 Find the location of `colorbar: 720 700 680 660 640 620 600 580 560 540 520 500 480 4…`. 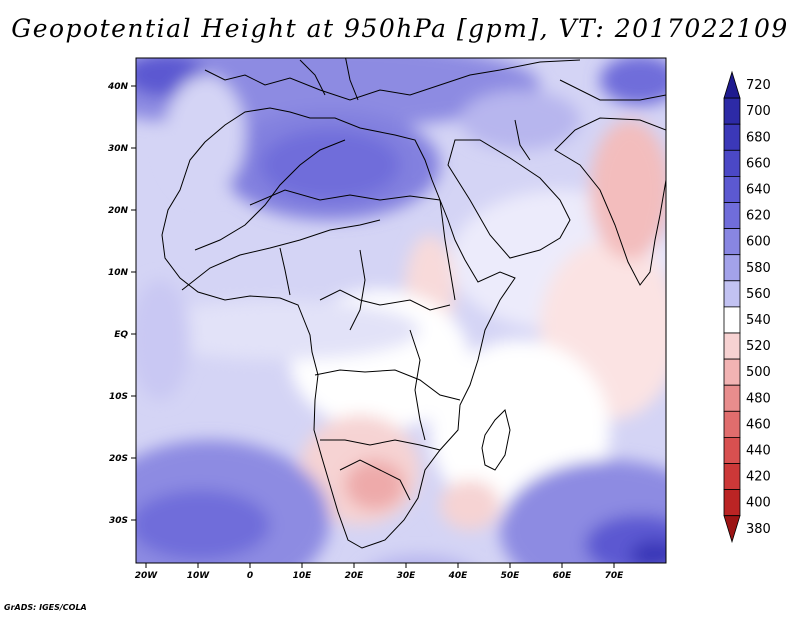

colorbar: 720 700 680 660 640 620 600 580 560 540 520 500 480 4… is located at coordinates (747, 307).